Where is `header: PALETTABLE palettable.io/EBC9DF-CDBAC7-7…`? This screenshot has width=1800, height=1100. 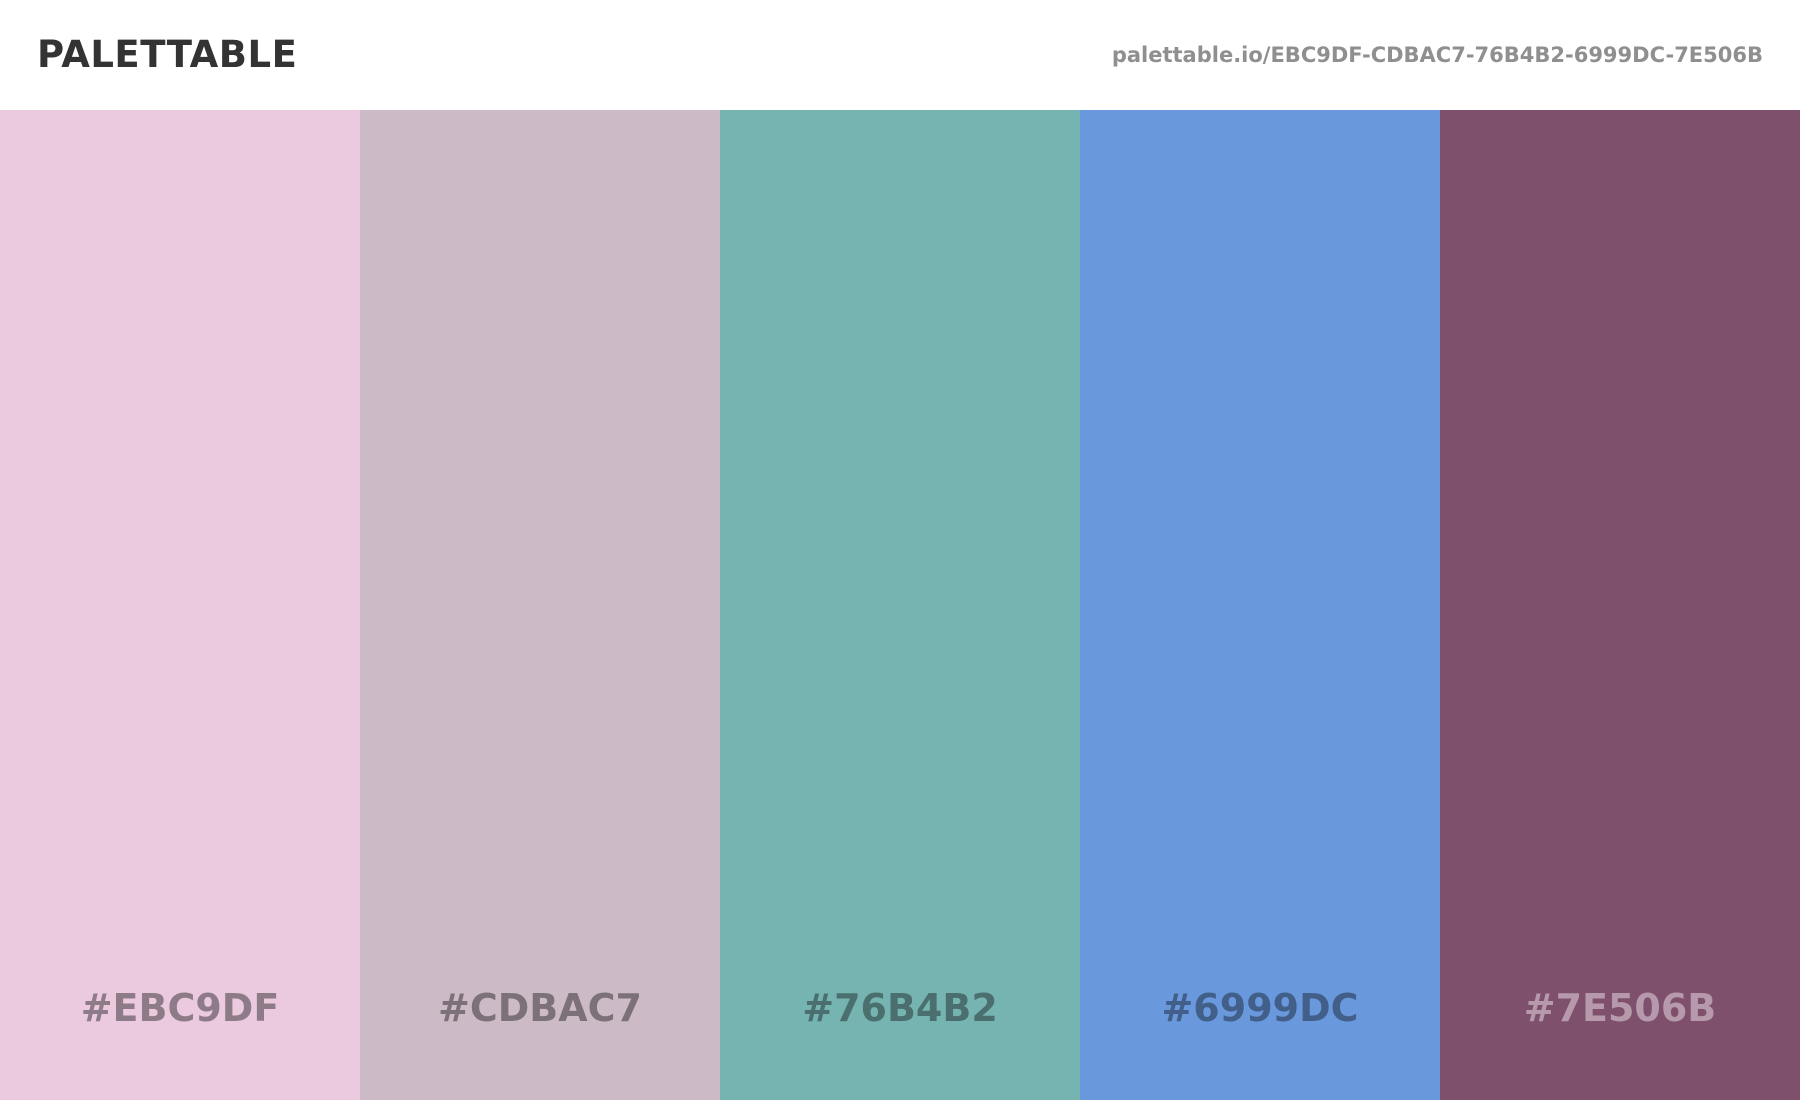
header: PALETTABLE palettable.io/EBC9DF-CDBAC7-7… is located at coordinates (900, 55).